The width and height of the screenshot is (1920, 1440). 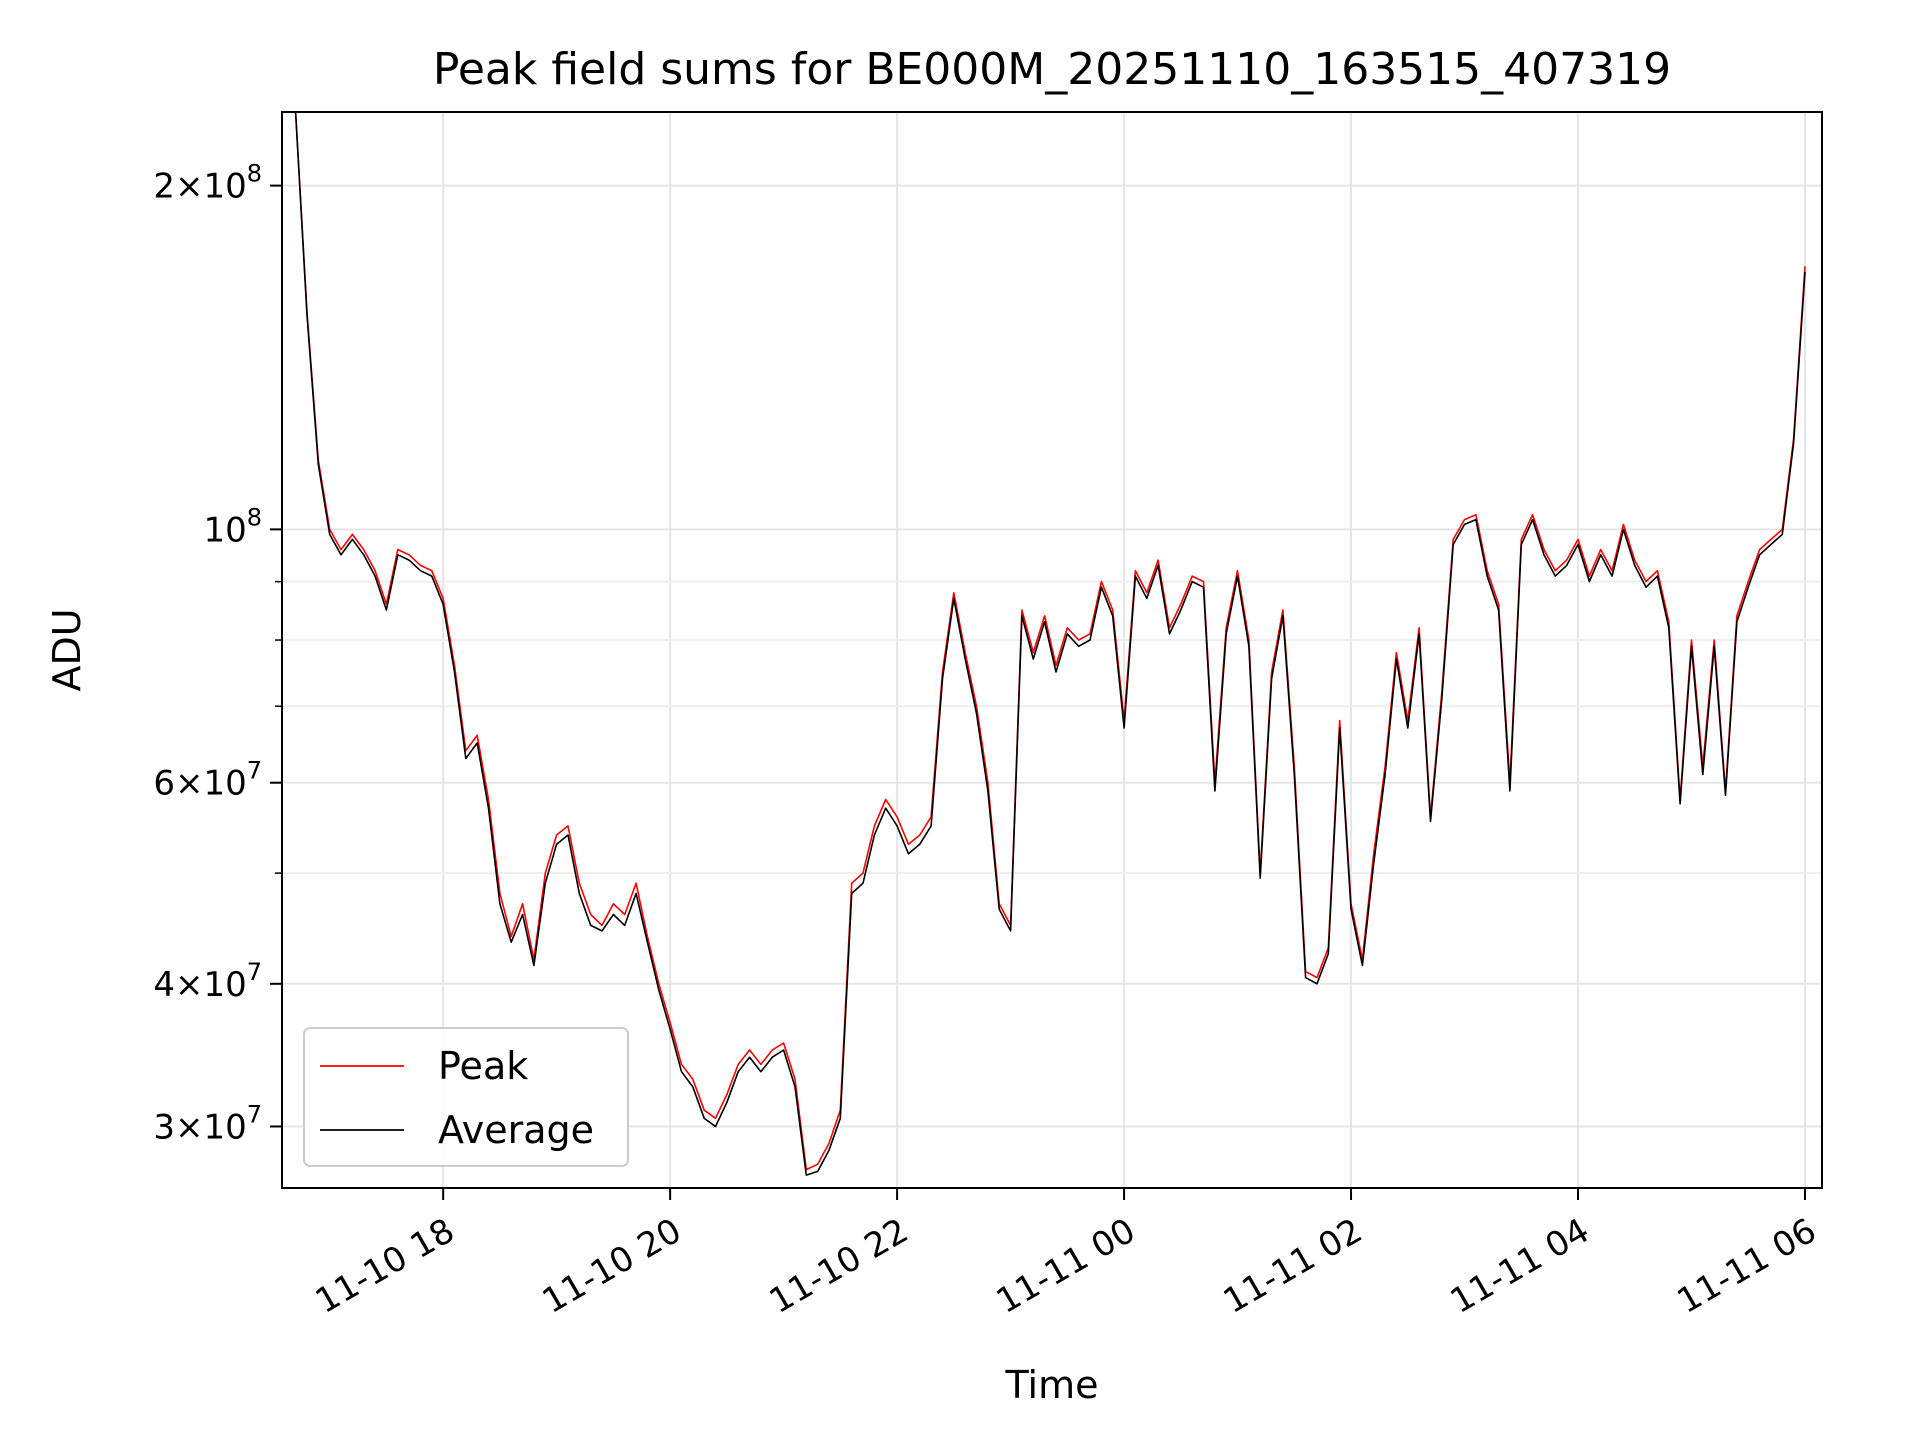 I want to click on y-tick-label: 4×10⁷, so click(x=207, y=981).